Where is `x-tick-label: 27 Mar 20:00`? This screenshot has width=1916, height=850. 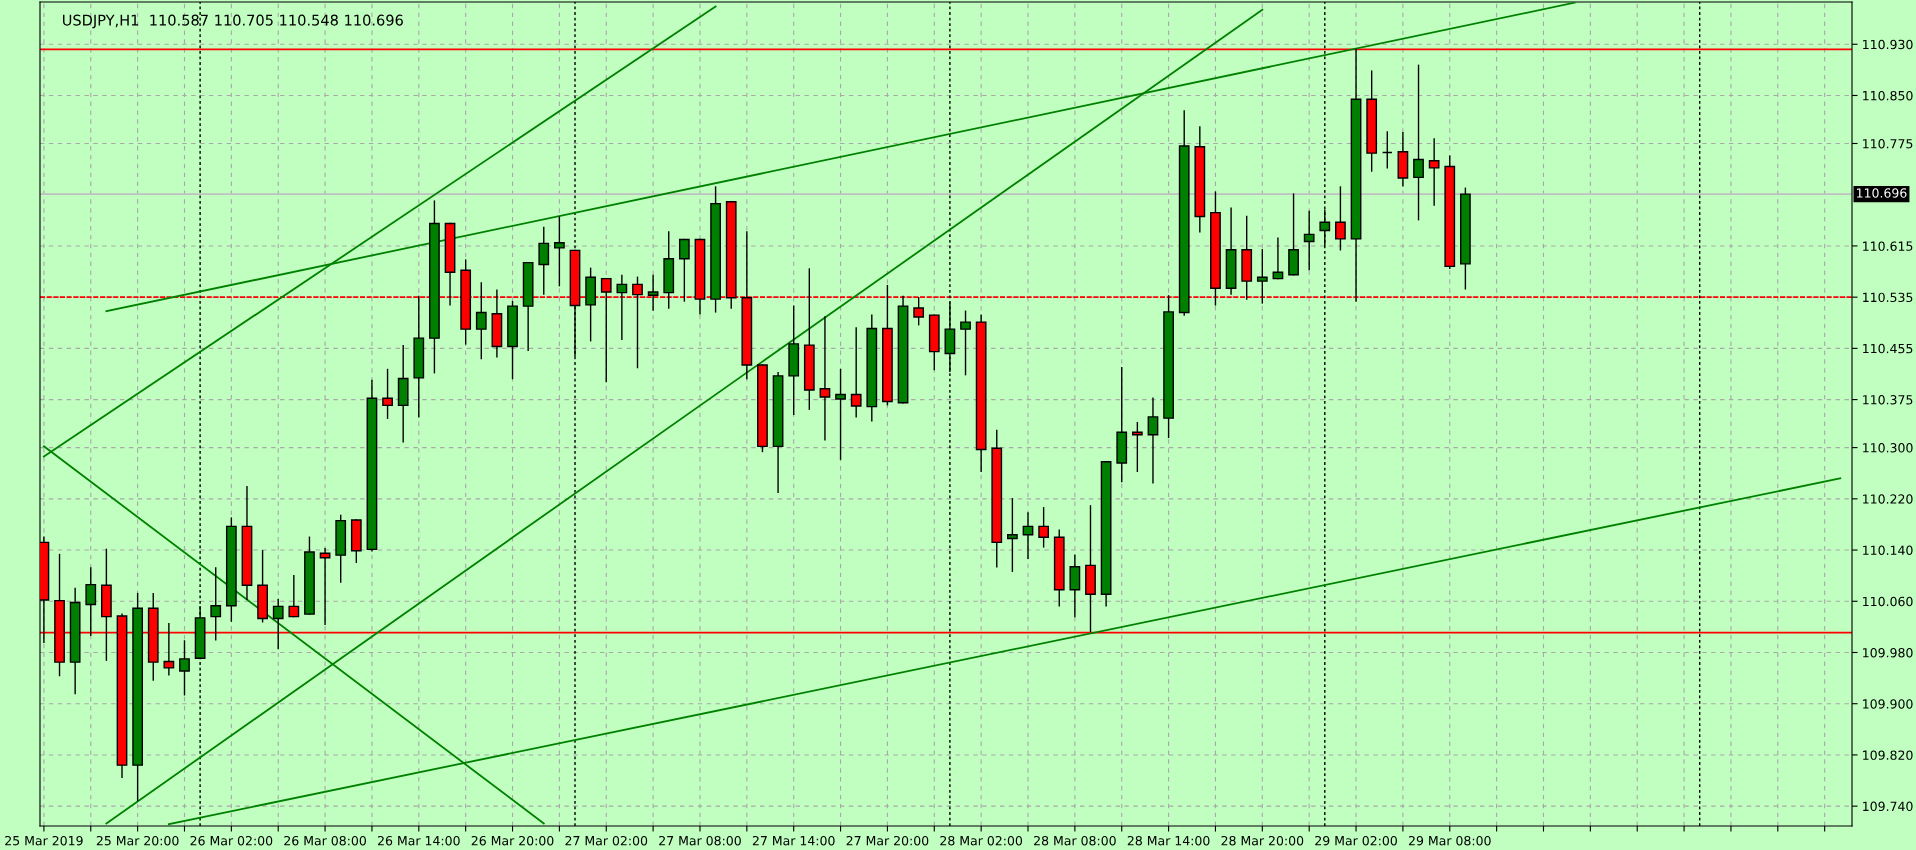
x-tick-label: 27 Mar 20:00 is located at coordinates (887, 840).